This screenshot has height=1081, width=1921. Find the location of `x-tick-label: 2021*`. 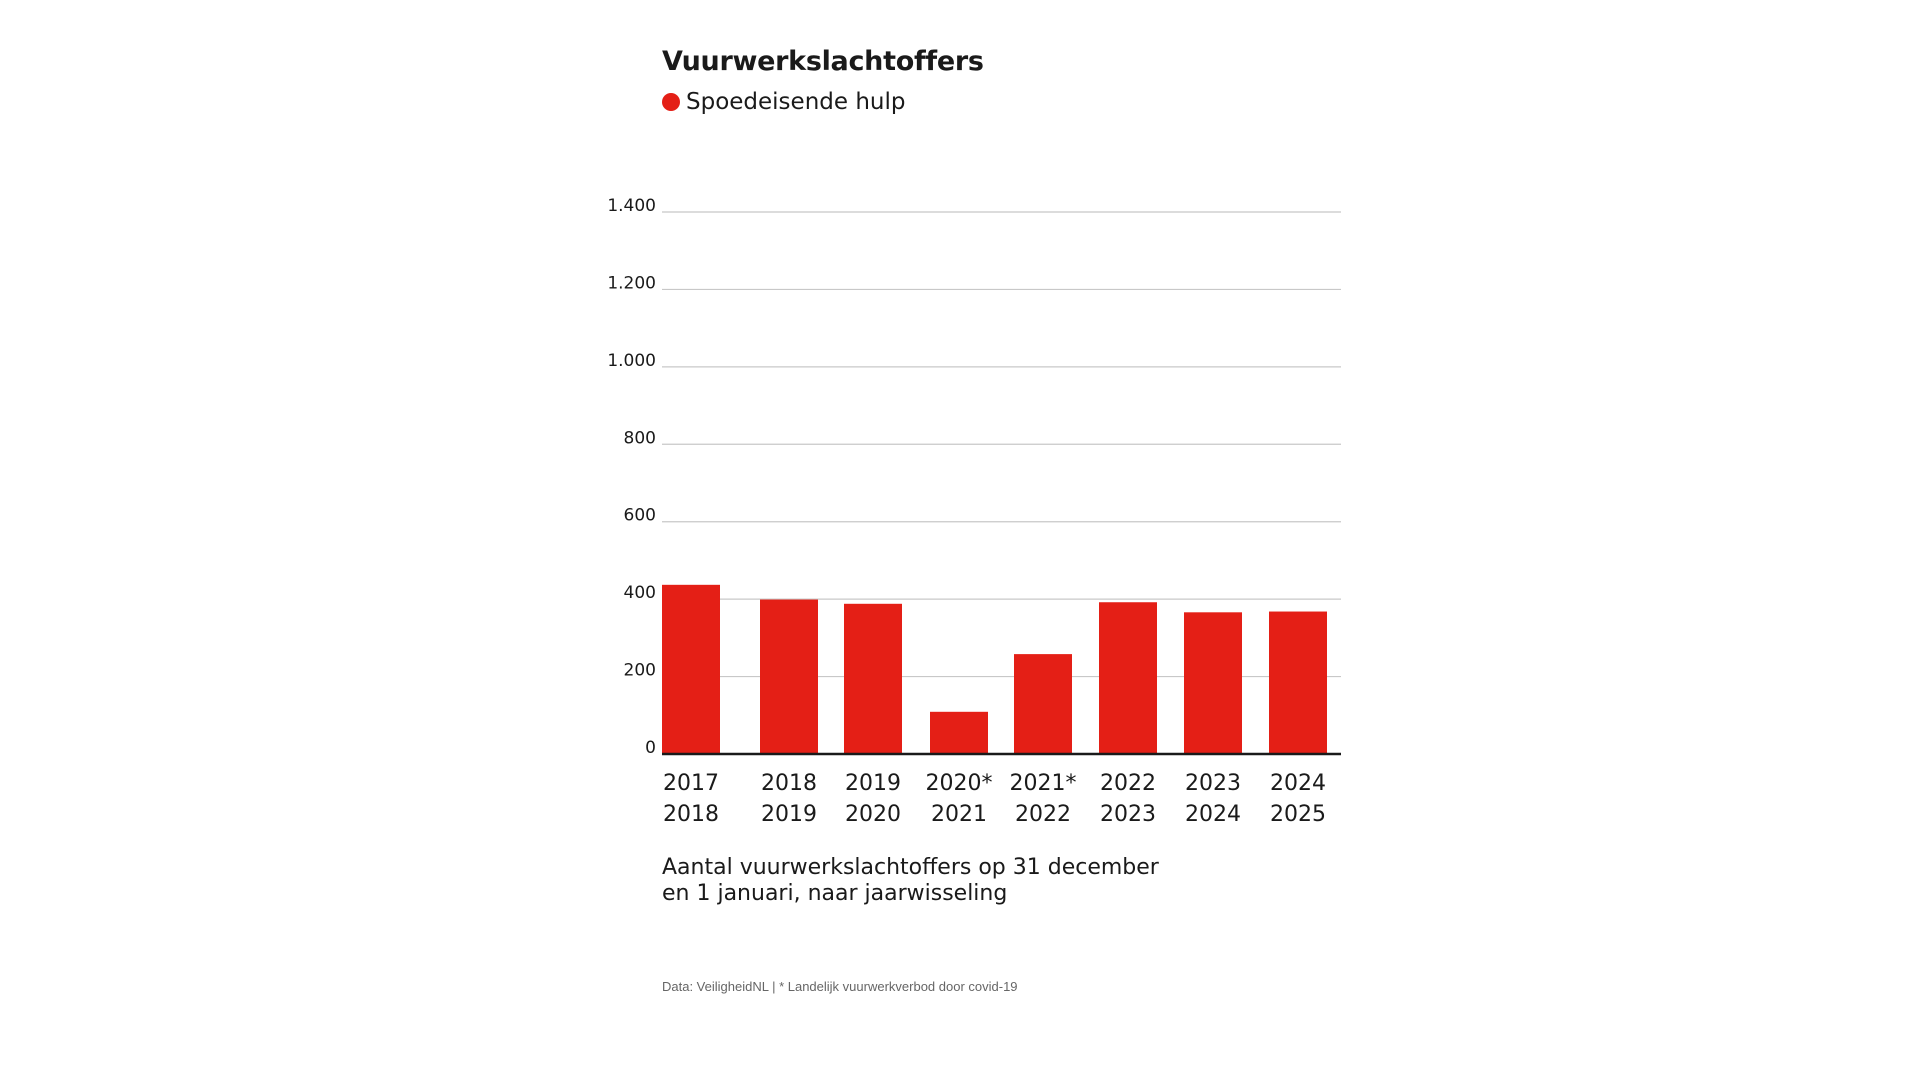

x-tick-label: 2021* is located at coordinates (1043, 783).